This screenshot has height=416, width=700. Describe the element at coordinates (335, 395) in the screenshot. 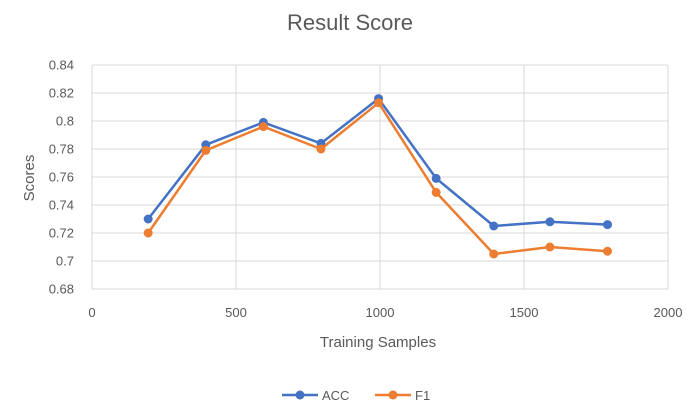

I see `legend-label: ACC` at that location.